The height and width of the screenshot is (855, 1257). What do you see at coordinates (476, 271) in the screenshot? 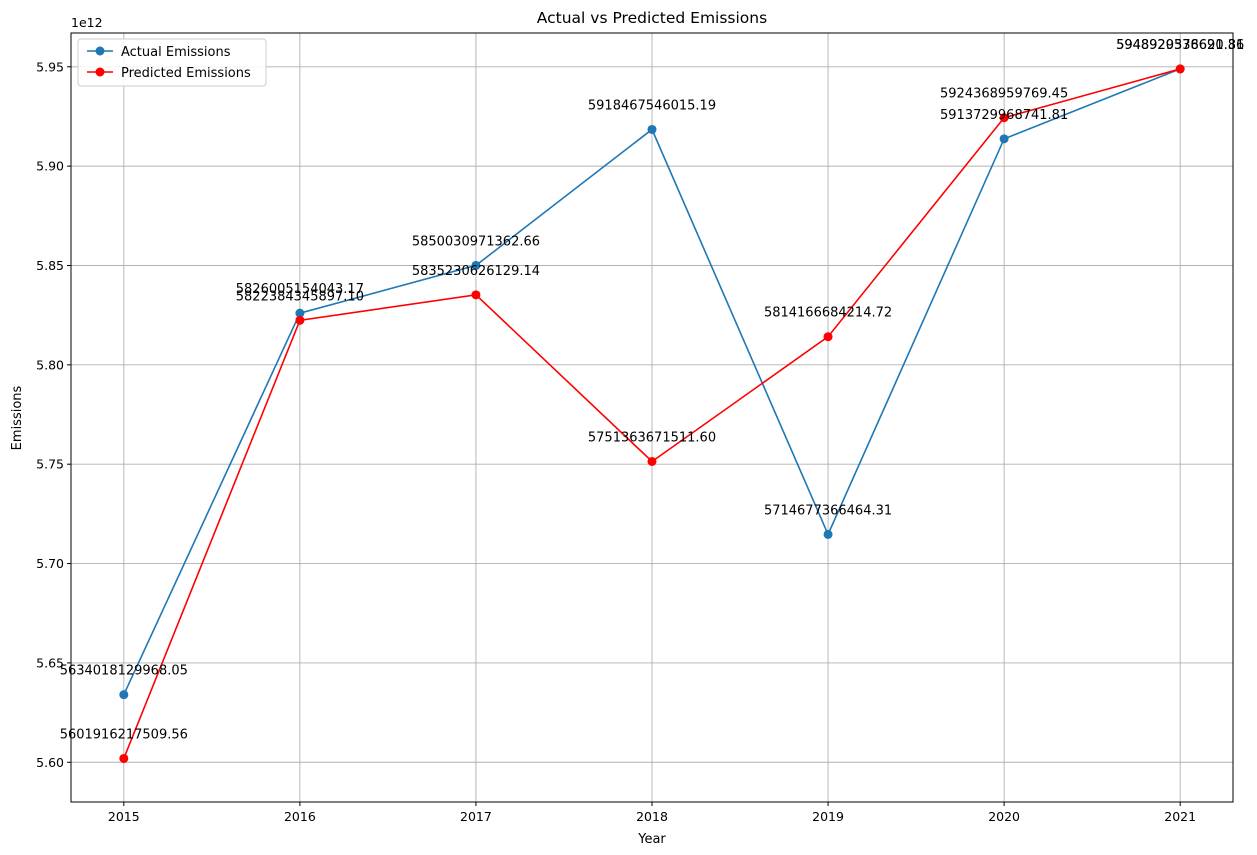
I see `data-label: 5835230626129.14` at bounding box center [476, 271].